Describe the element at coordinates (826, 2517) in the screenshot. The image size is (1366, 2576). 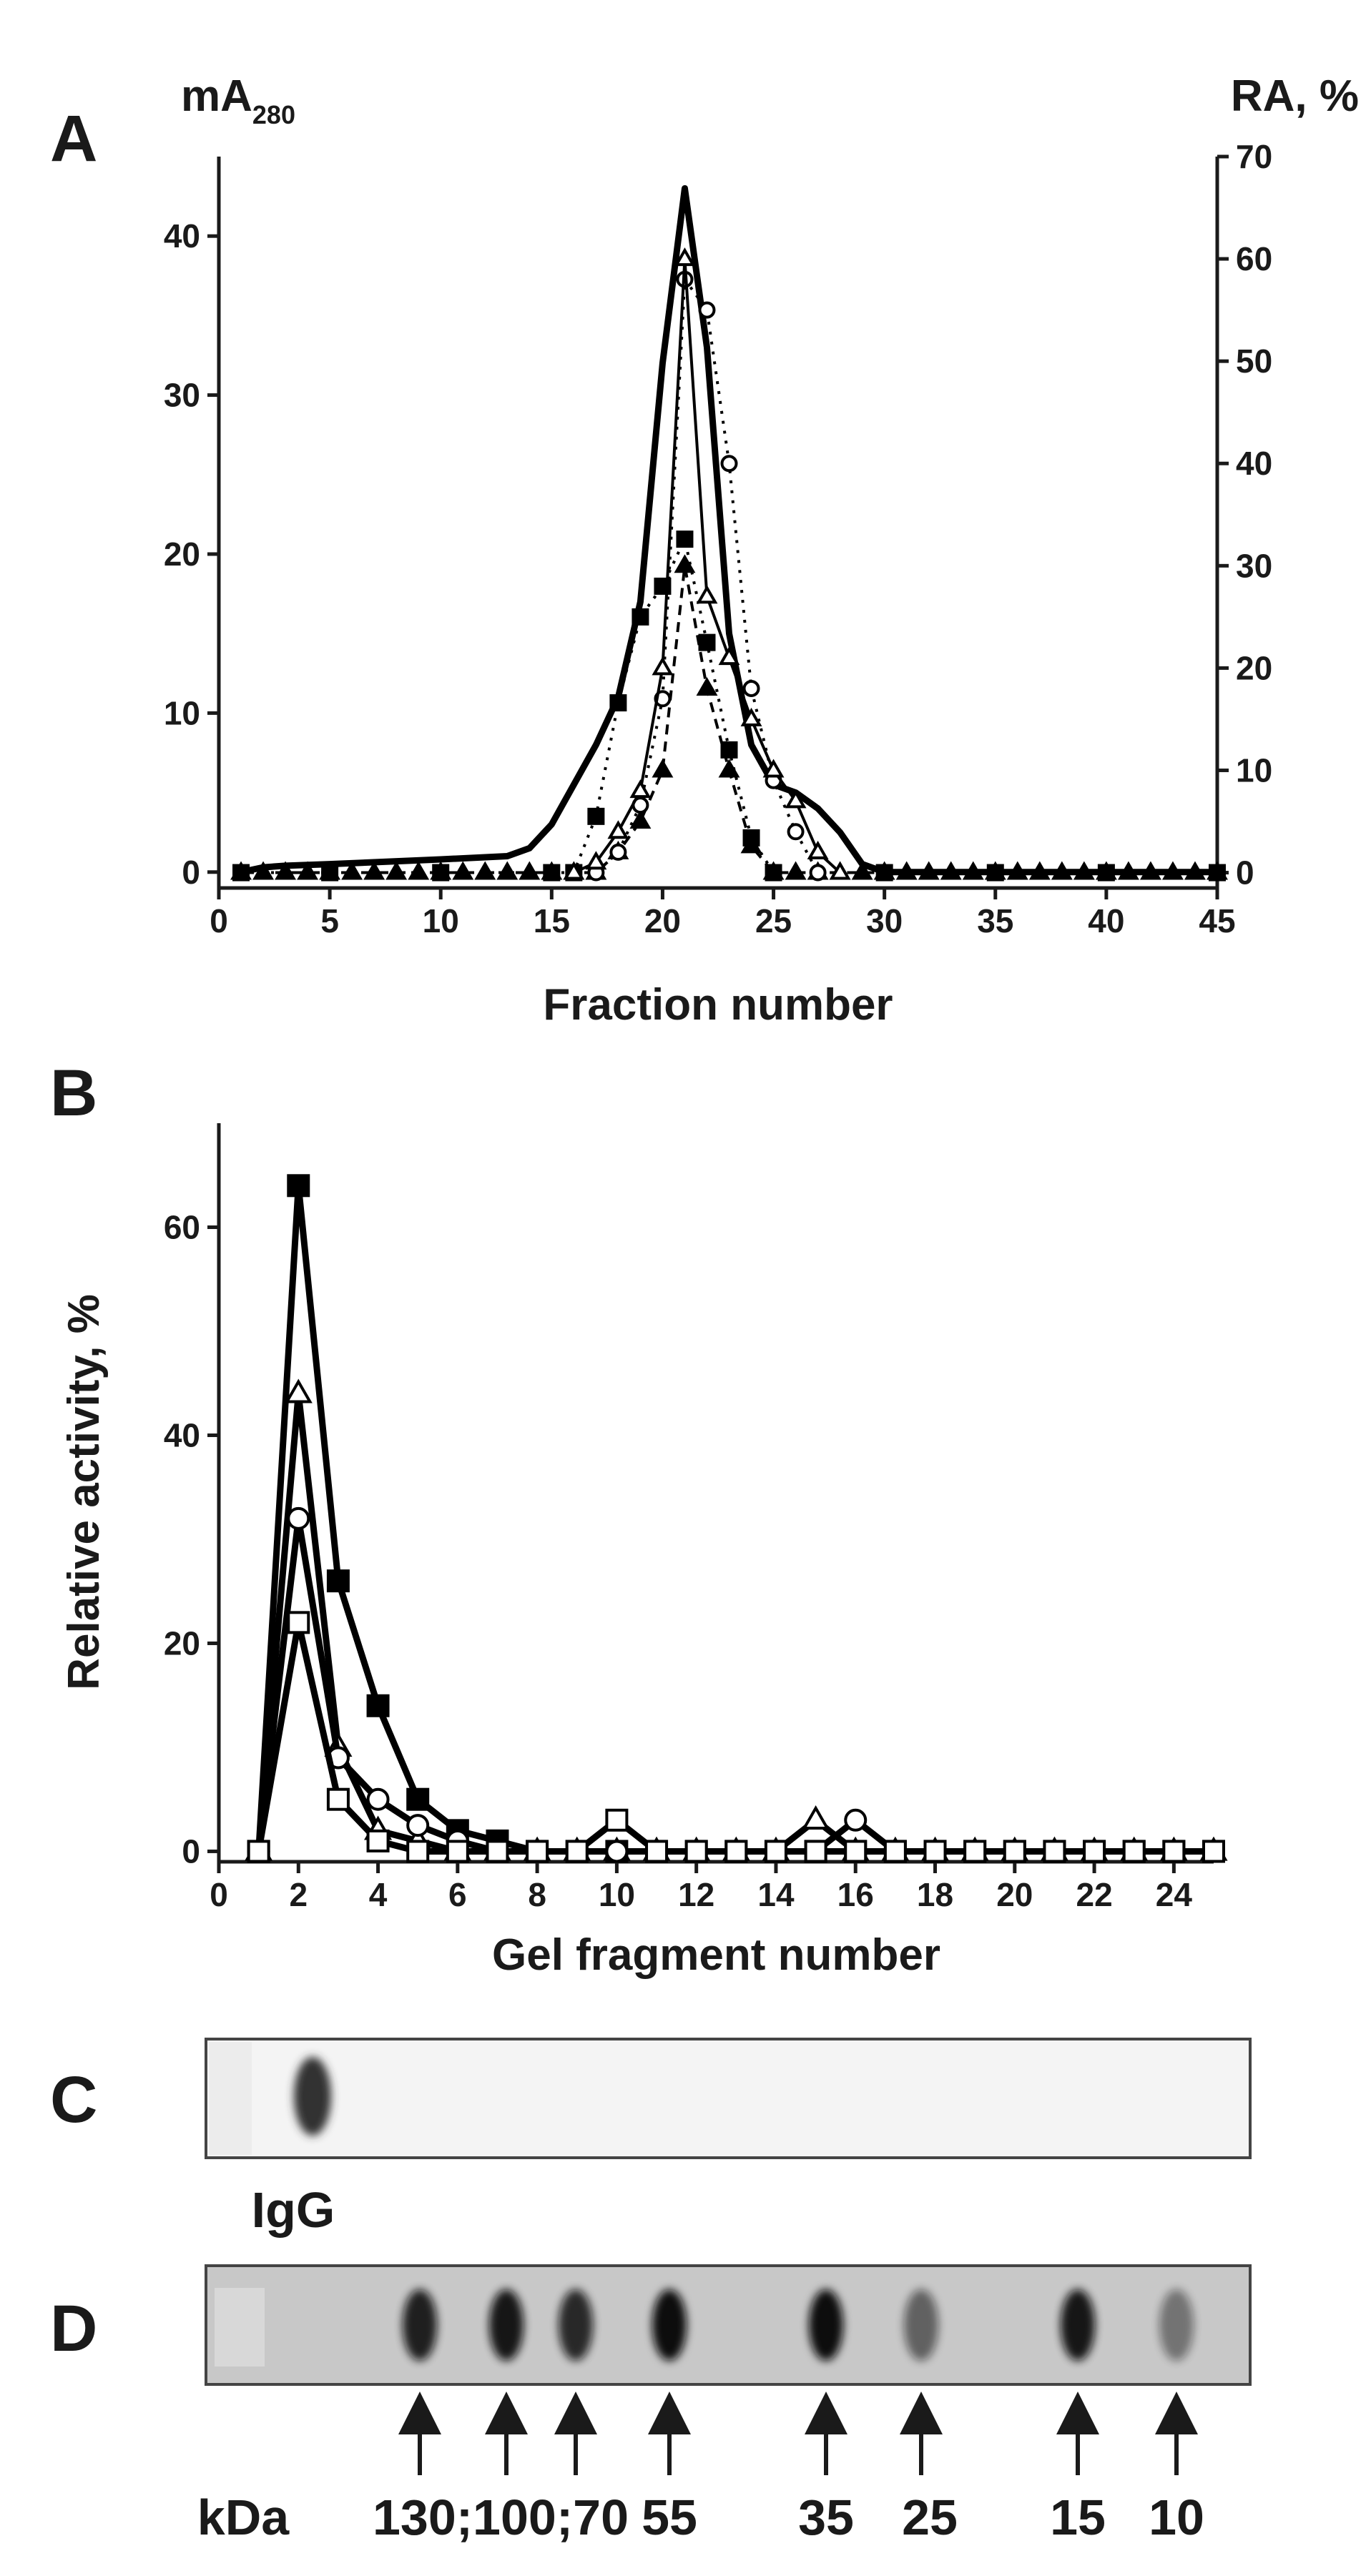
I see `marker-label: 35` at that location.